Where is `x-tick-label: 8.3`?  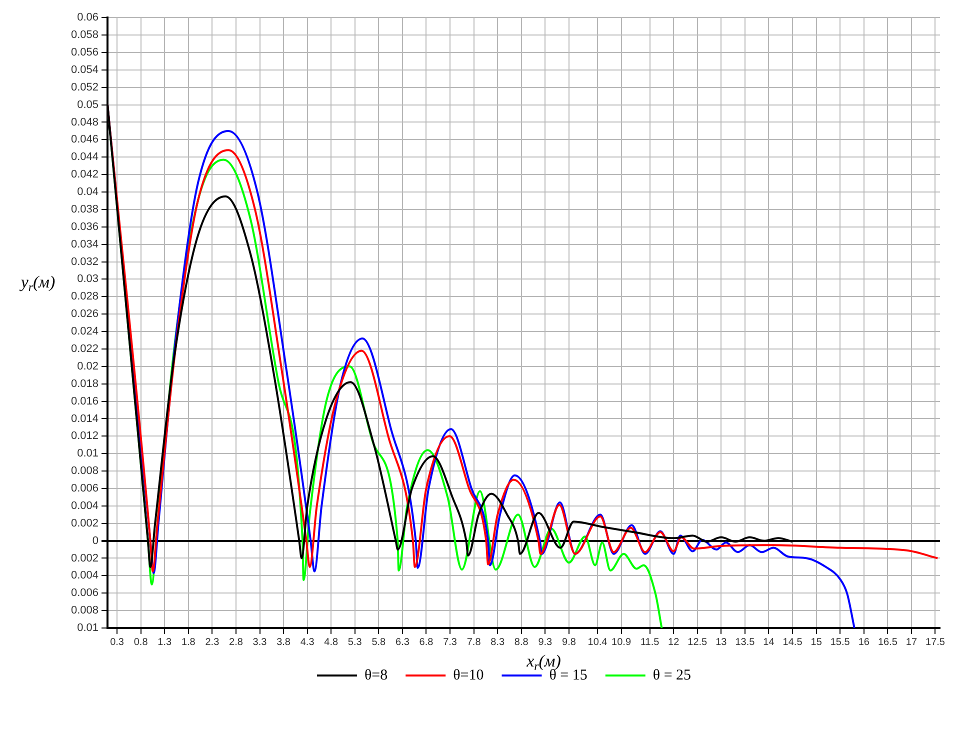
x-tick-label: 8.3 is located at coordinates (497, 642).